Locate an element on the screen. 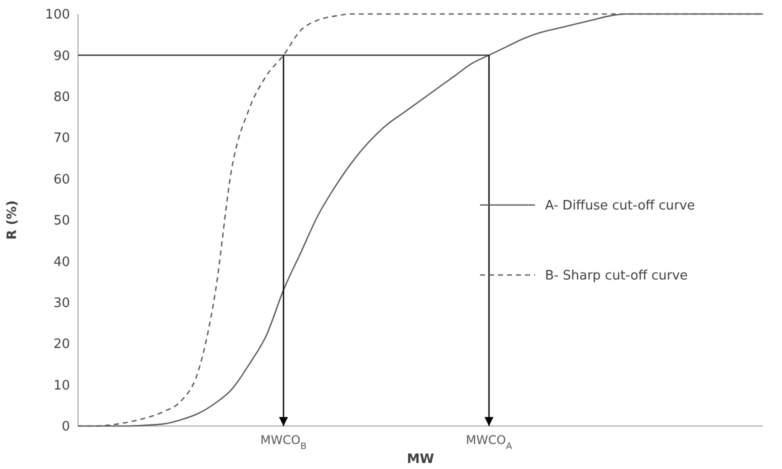 The height and width of the screenshot is (469, 782). y-tick-label: 60 is located at coordinates (61, 180).